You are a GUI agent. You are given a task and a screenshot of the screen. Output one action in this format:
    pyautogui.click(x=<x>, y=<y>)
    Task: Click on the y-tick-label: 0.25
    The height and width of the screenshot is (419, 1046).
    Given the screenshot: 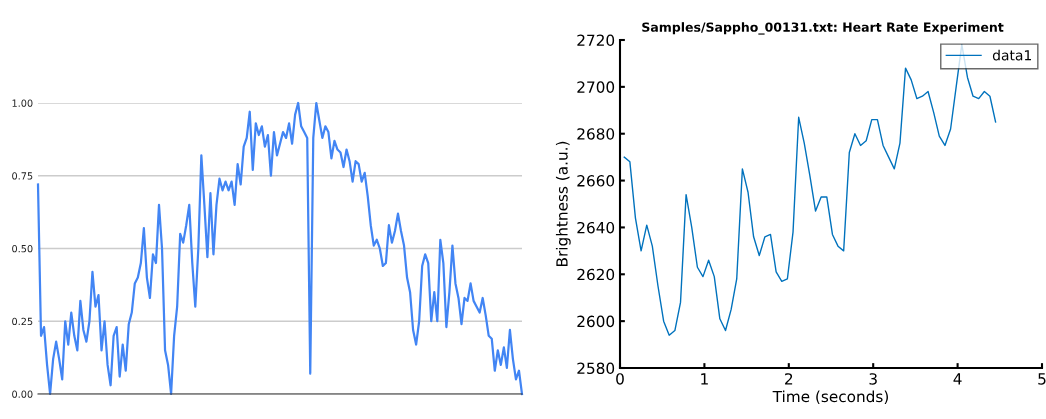 What is the action you would take?
    pyautogui.click(x=22, y=321)
    